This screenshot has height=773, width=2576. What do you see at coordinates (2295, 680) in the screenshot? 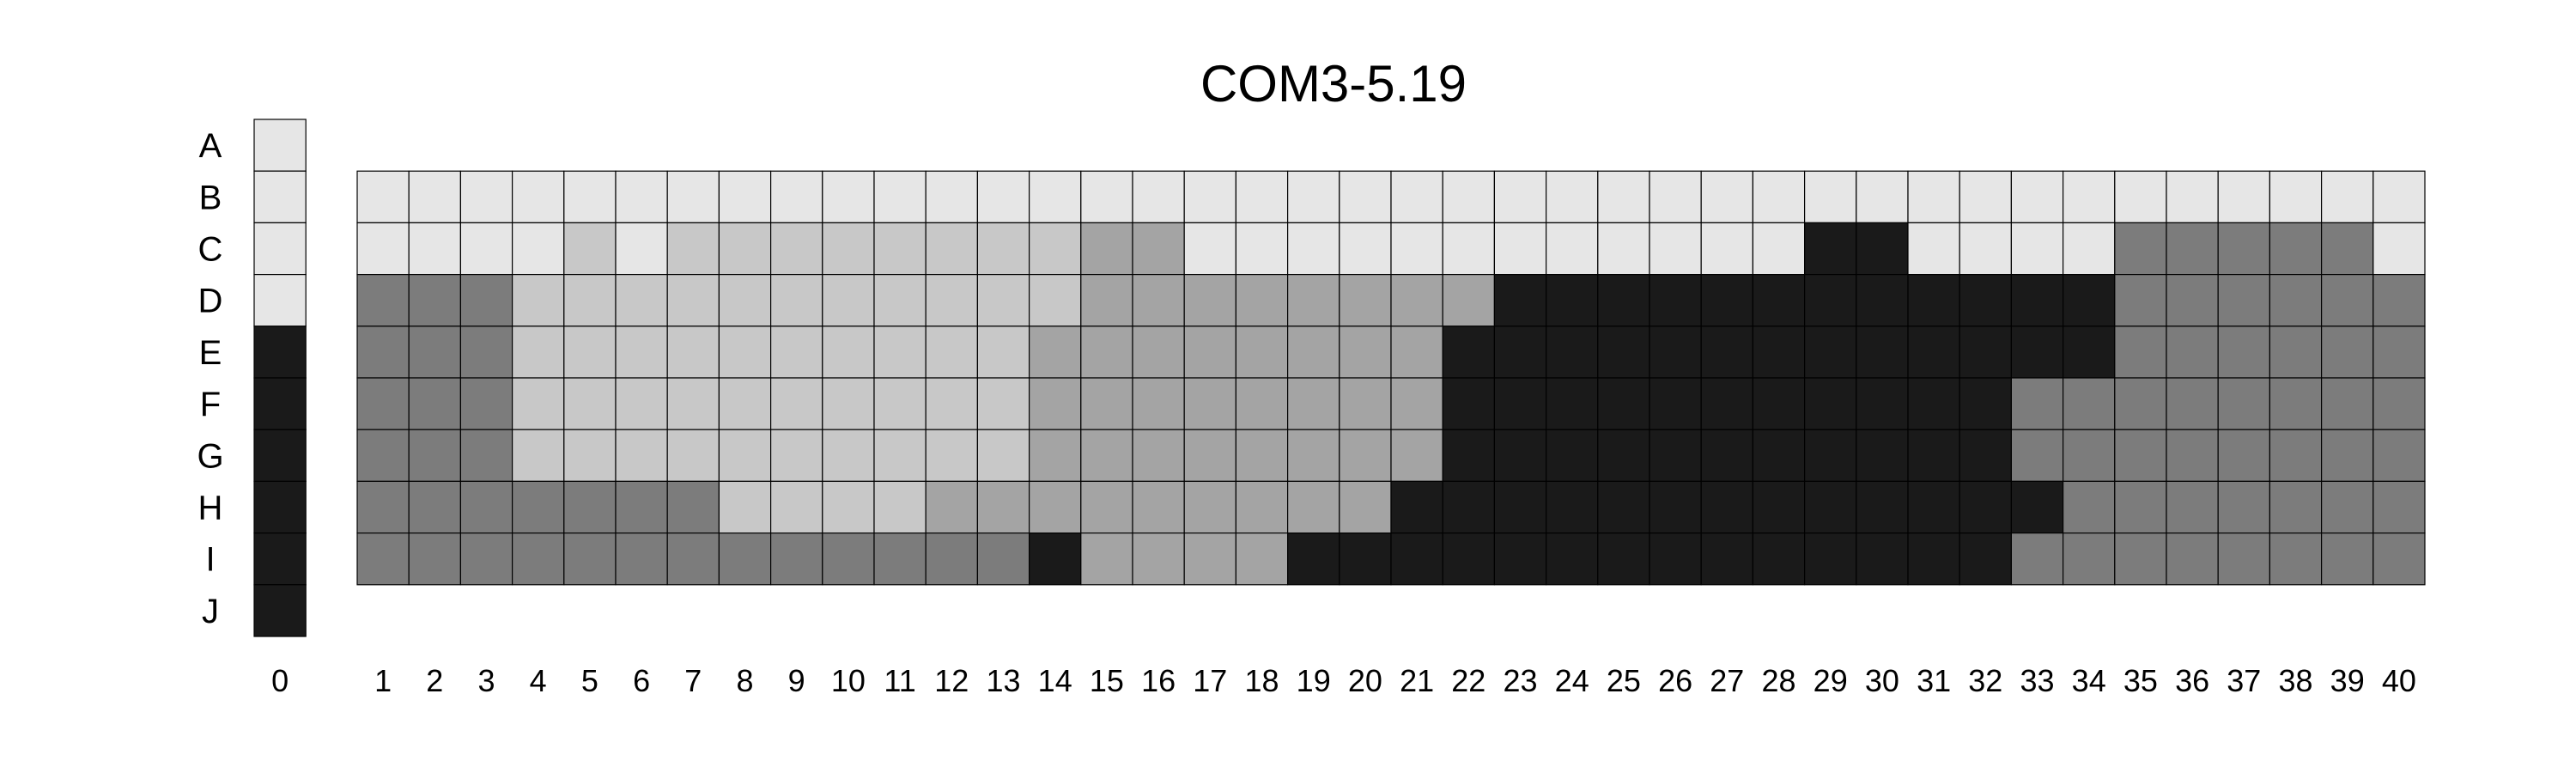
I see `column-label-38: 38` at bounding box center [2295, 680].